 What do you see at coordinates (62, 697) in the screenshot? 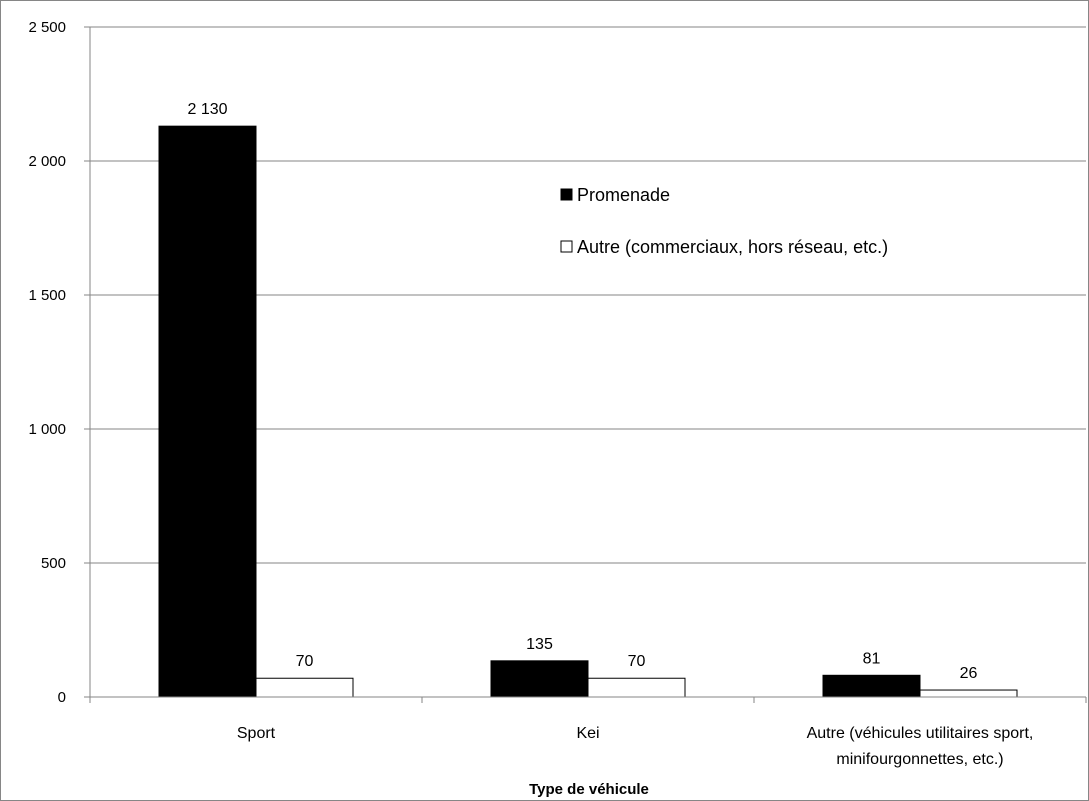
I see `y-tick-label: 0` at bounding box center [62, 697].